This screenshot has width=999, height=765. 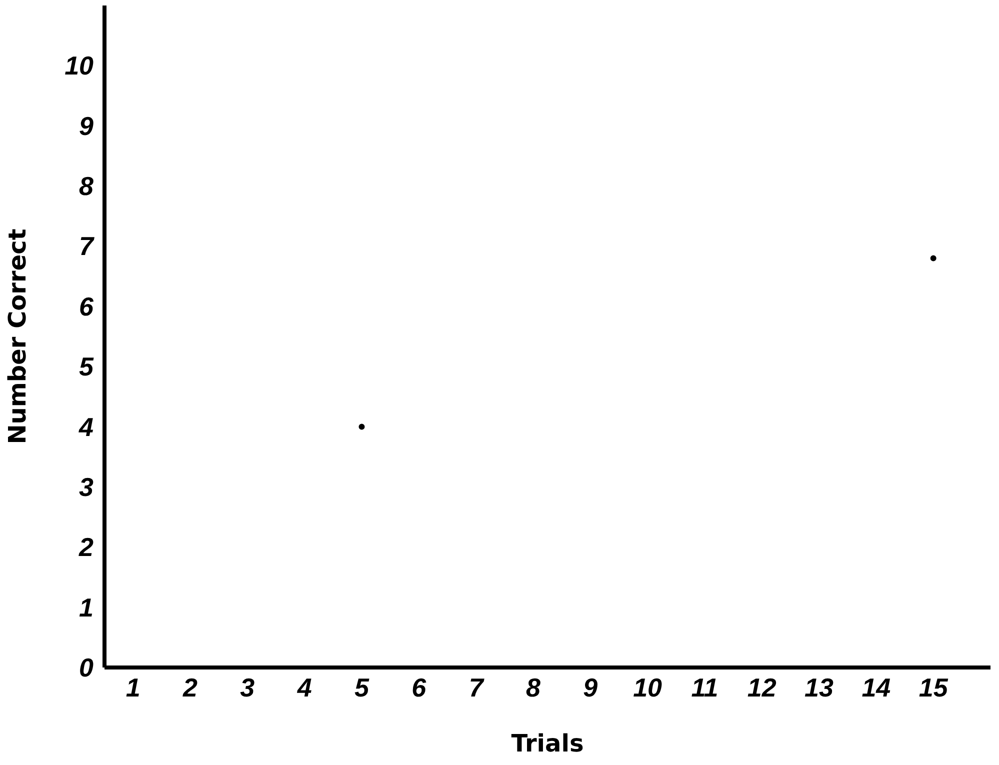 I want to click on y-tick-label: 8, so click(x=86, y=186).